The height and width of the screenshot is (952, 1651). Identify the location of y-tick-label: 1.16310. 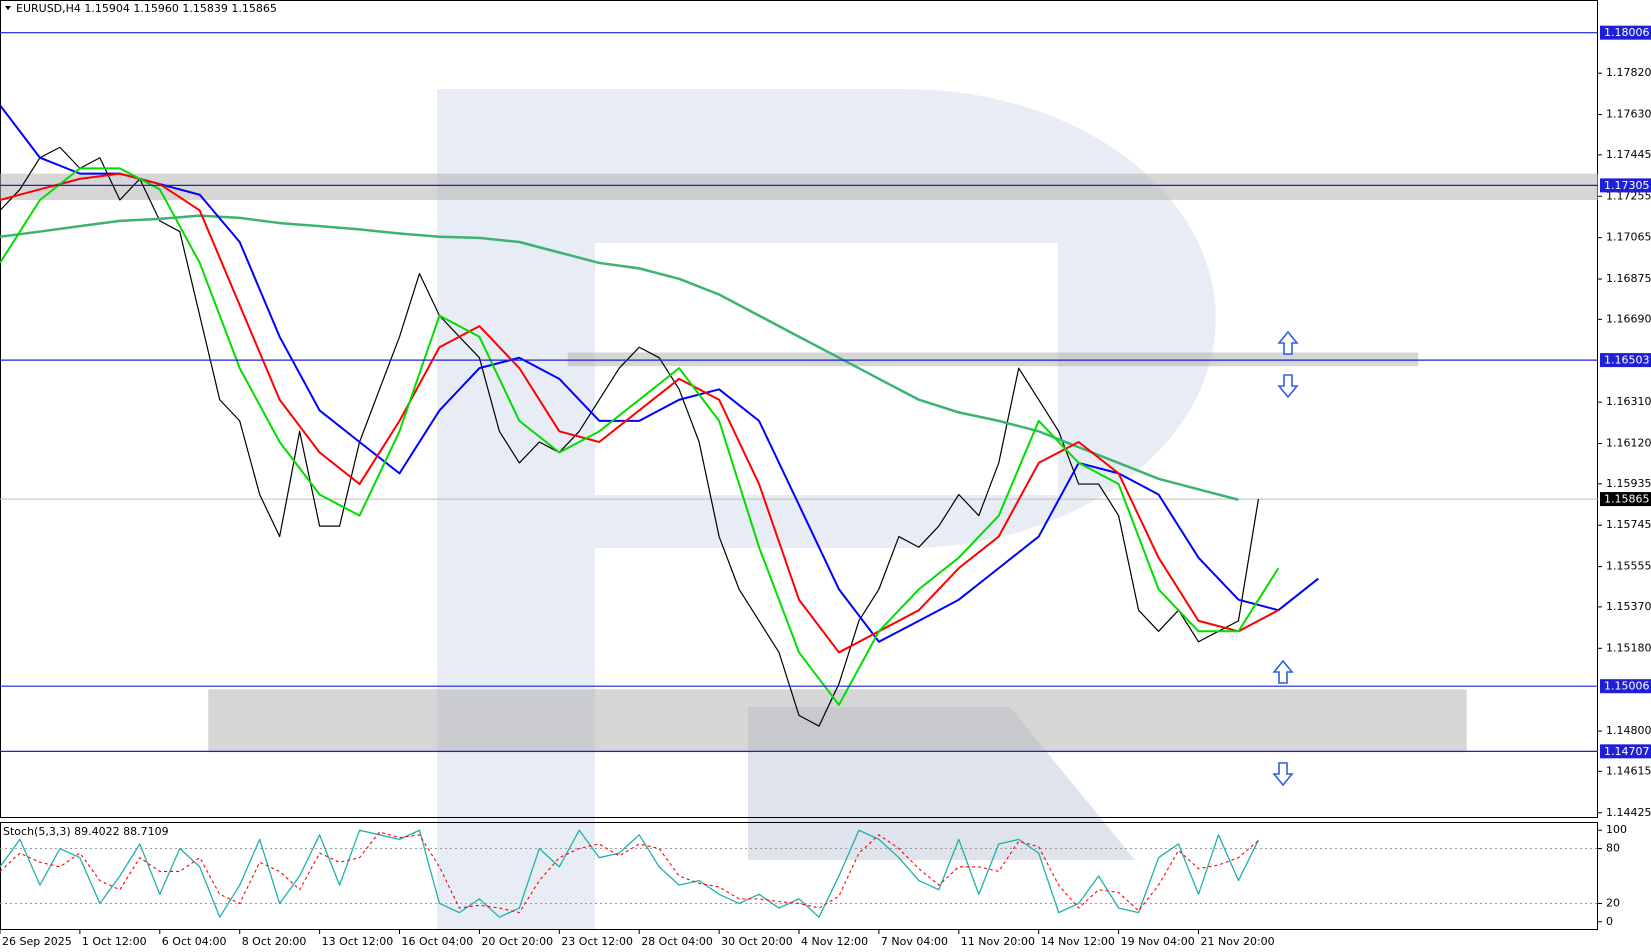
(1628, 401).